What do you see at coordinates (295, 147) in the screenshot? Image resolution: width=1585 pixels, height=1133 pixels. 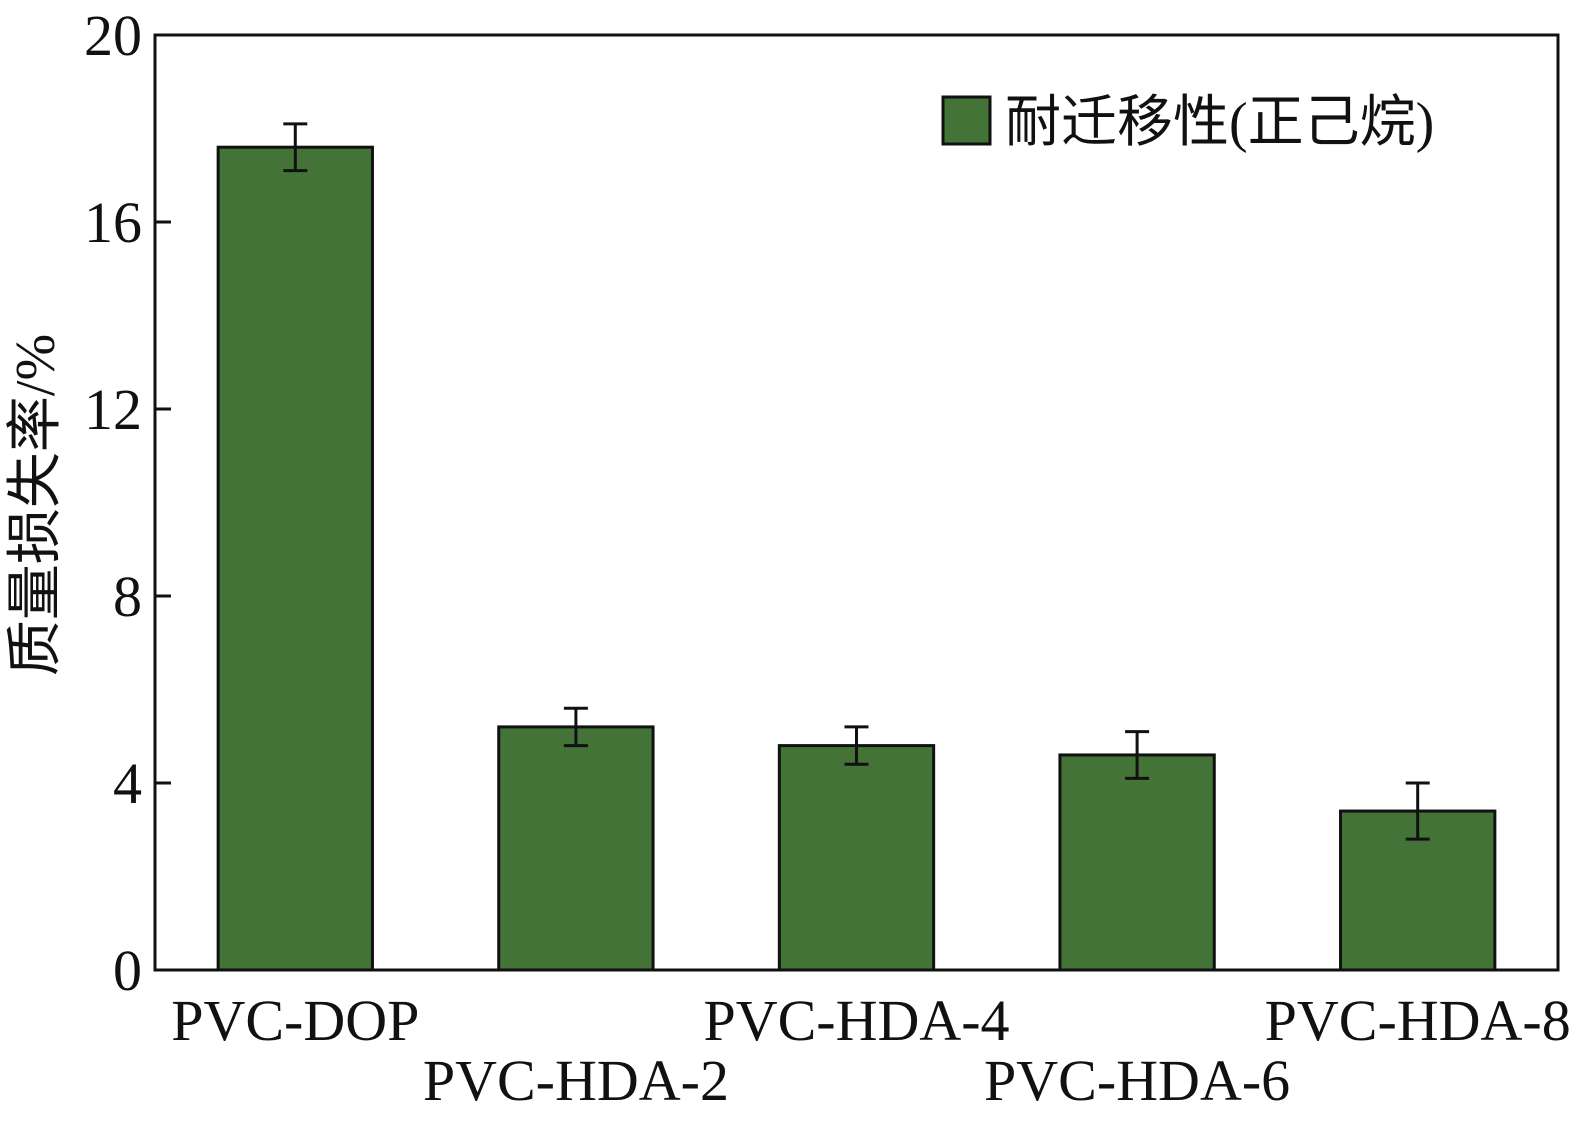 I see `error-bar-pvc-dop` at bounding box center [295, 147].